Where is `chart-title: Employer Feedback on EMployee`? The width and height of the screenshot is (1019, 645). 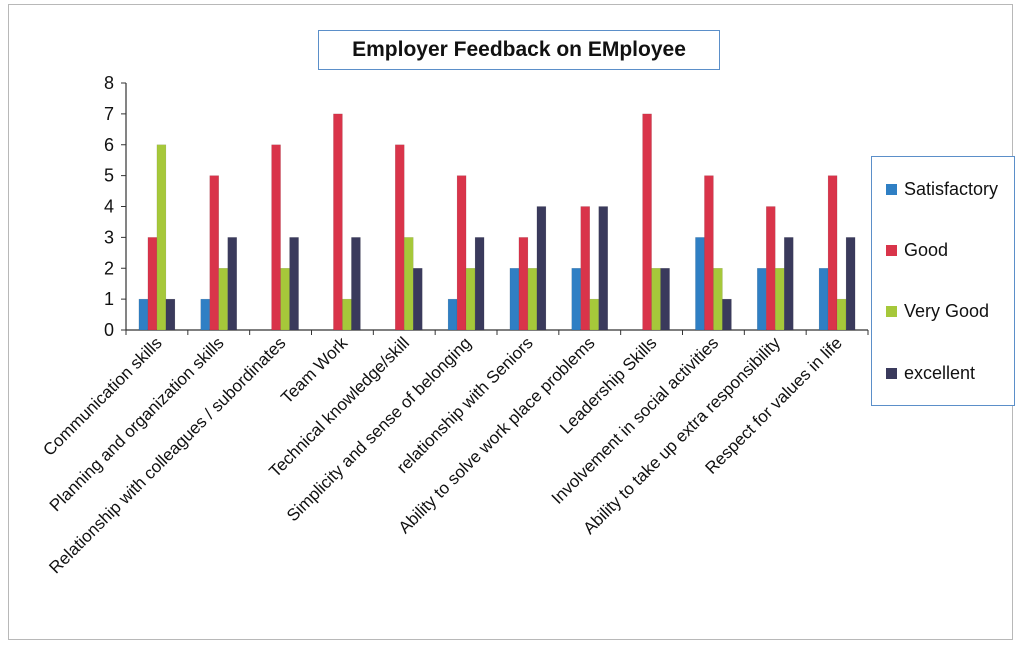 chart-title: Employer Feedback on EMployee is located at coordinates (519, 49).